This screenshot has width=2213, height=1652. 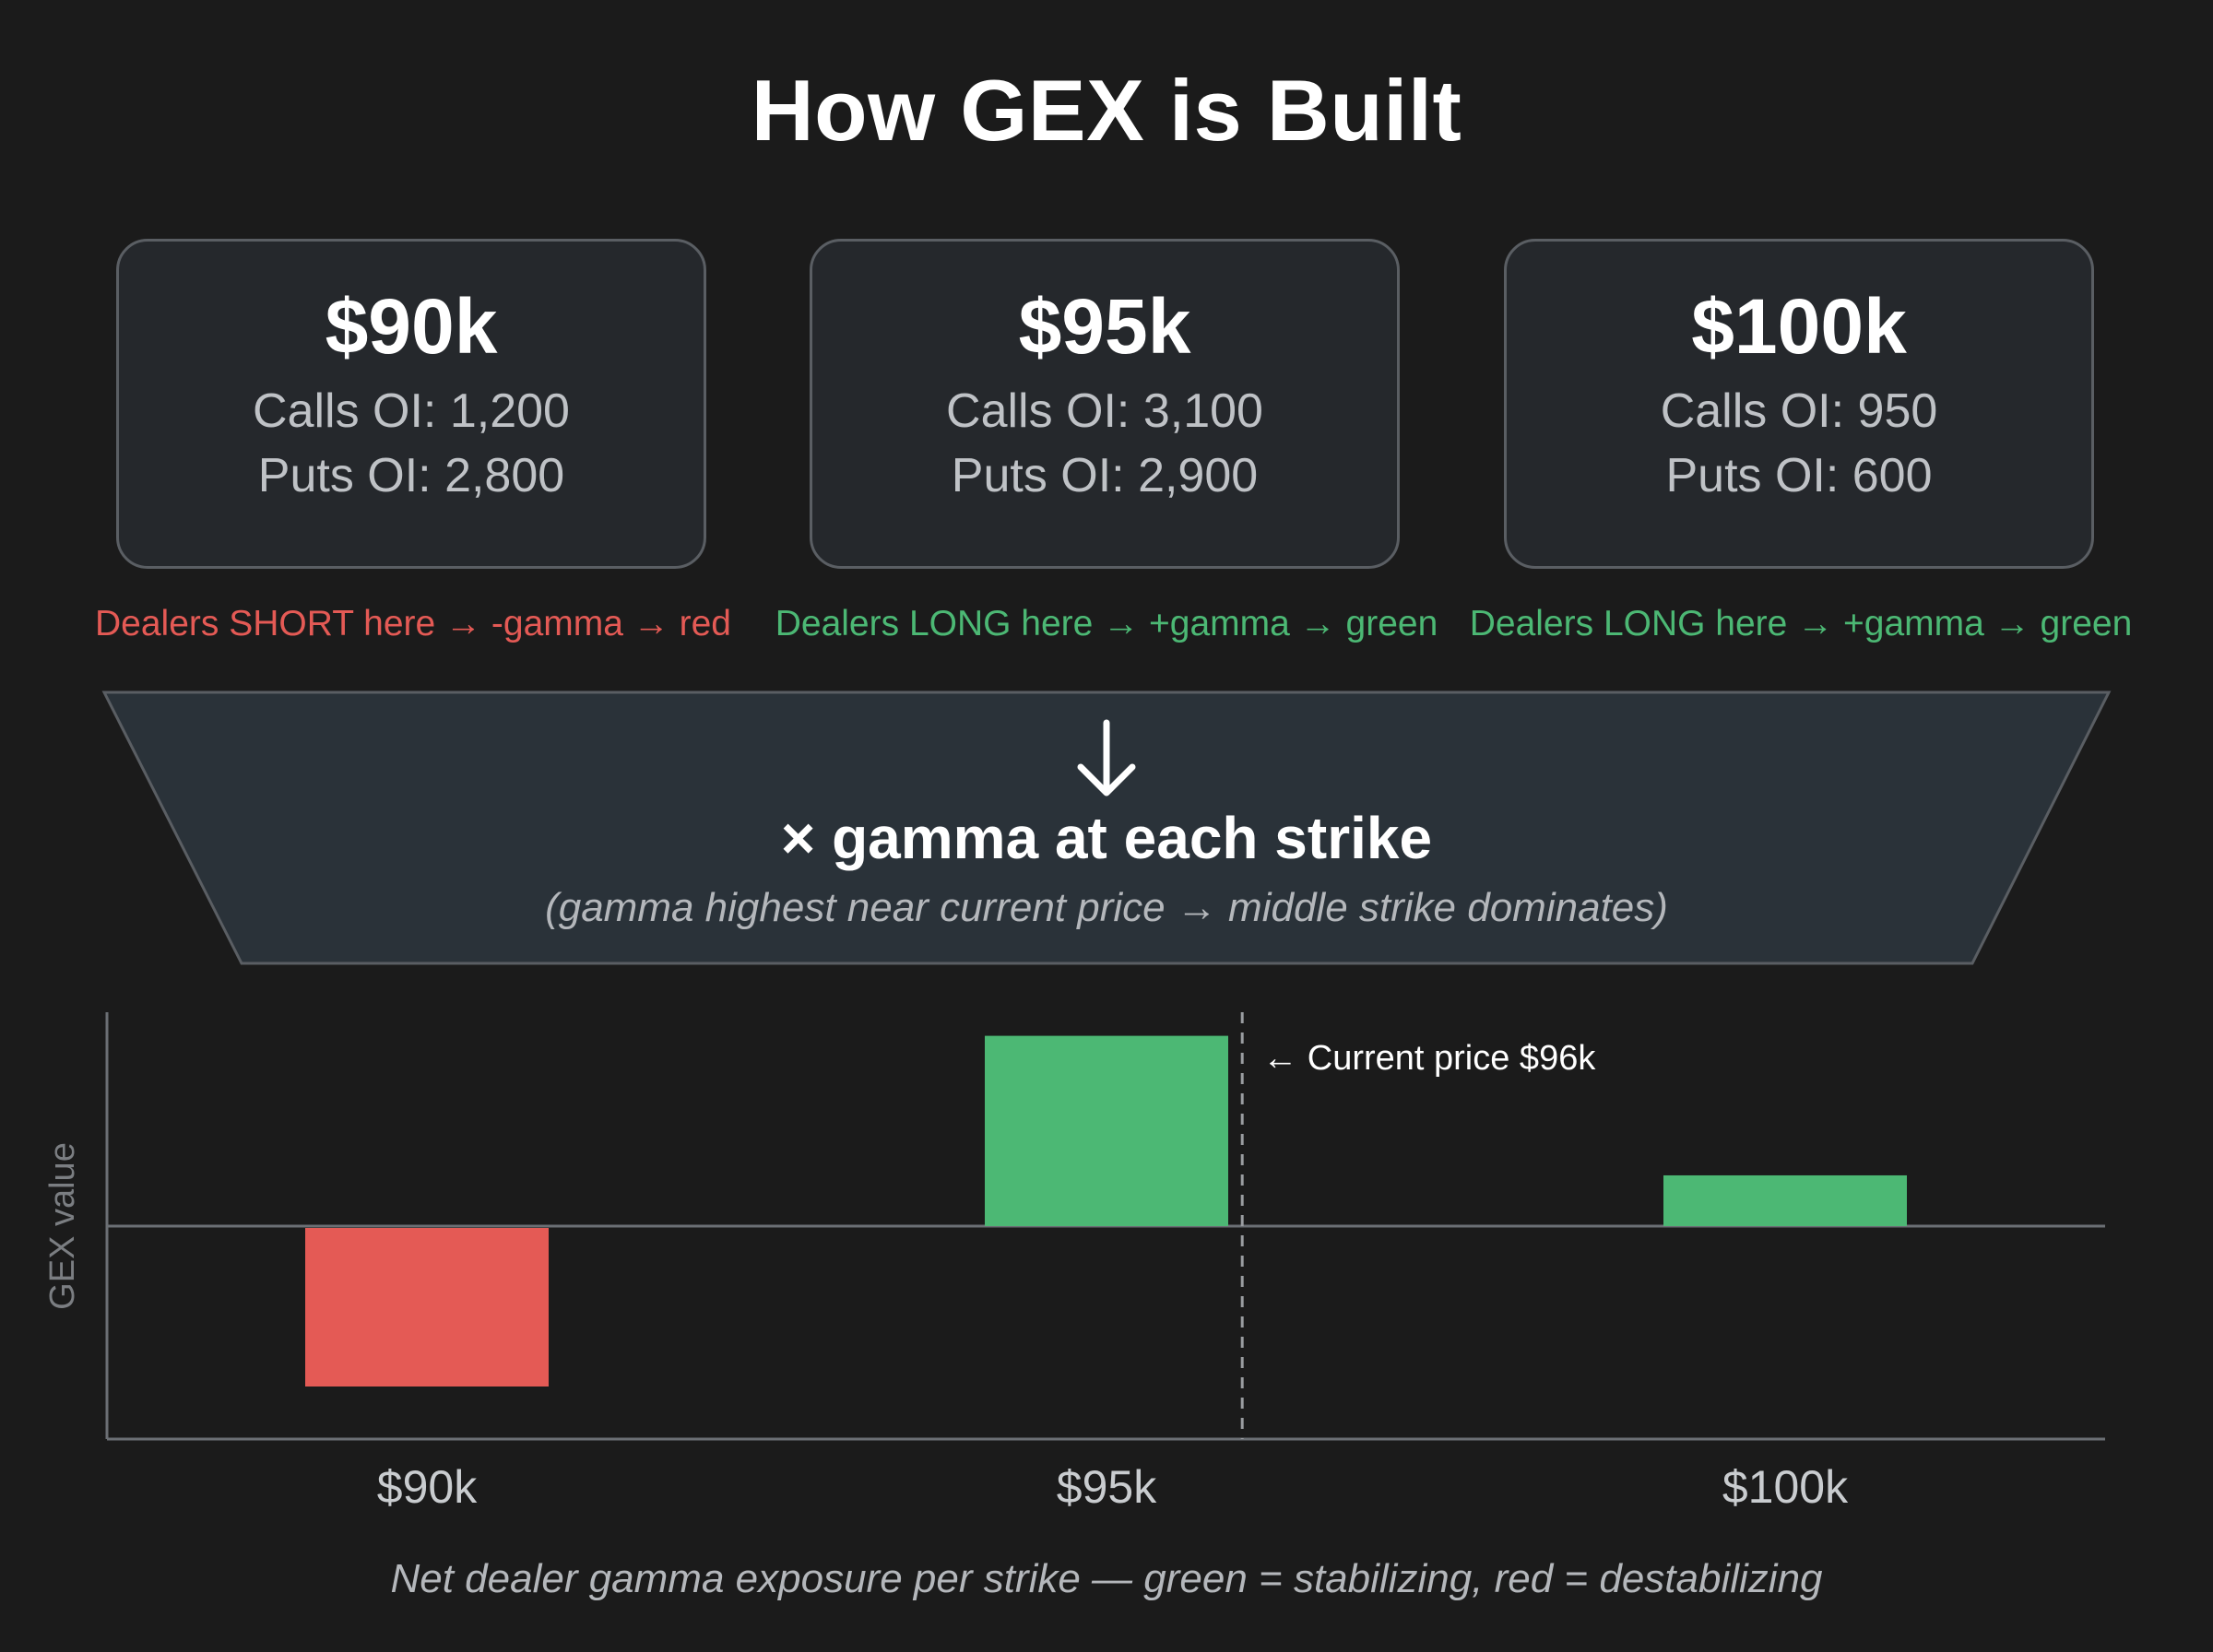 I want to click on strike-card-100k: $100k Calls OI: 950 Puts OI: 600, so click(x=1799, y=404).